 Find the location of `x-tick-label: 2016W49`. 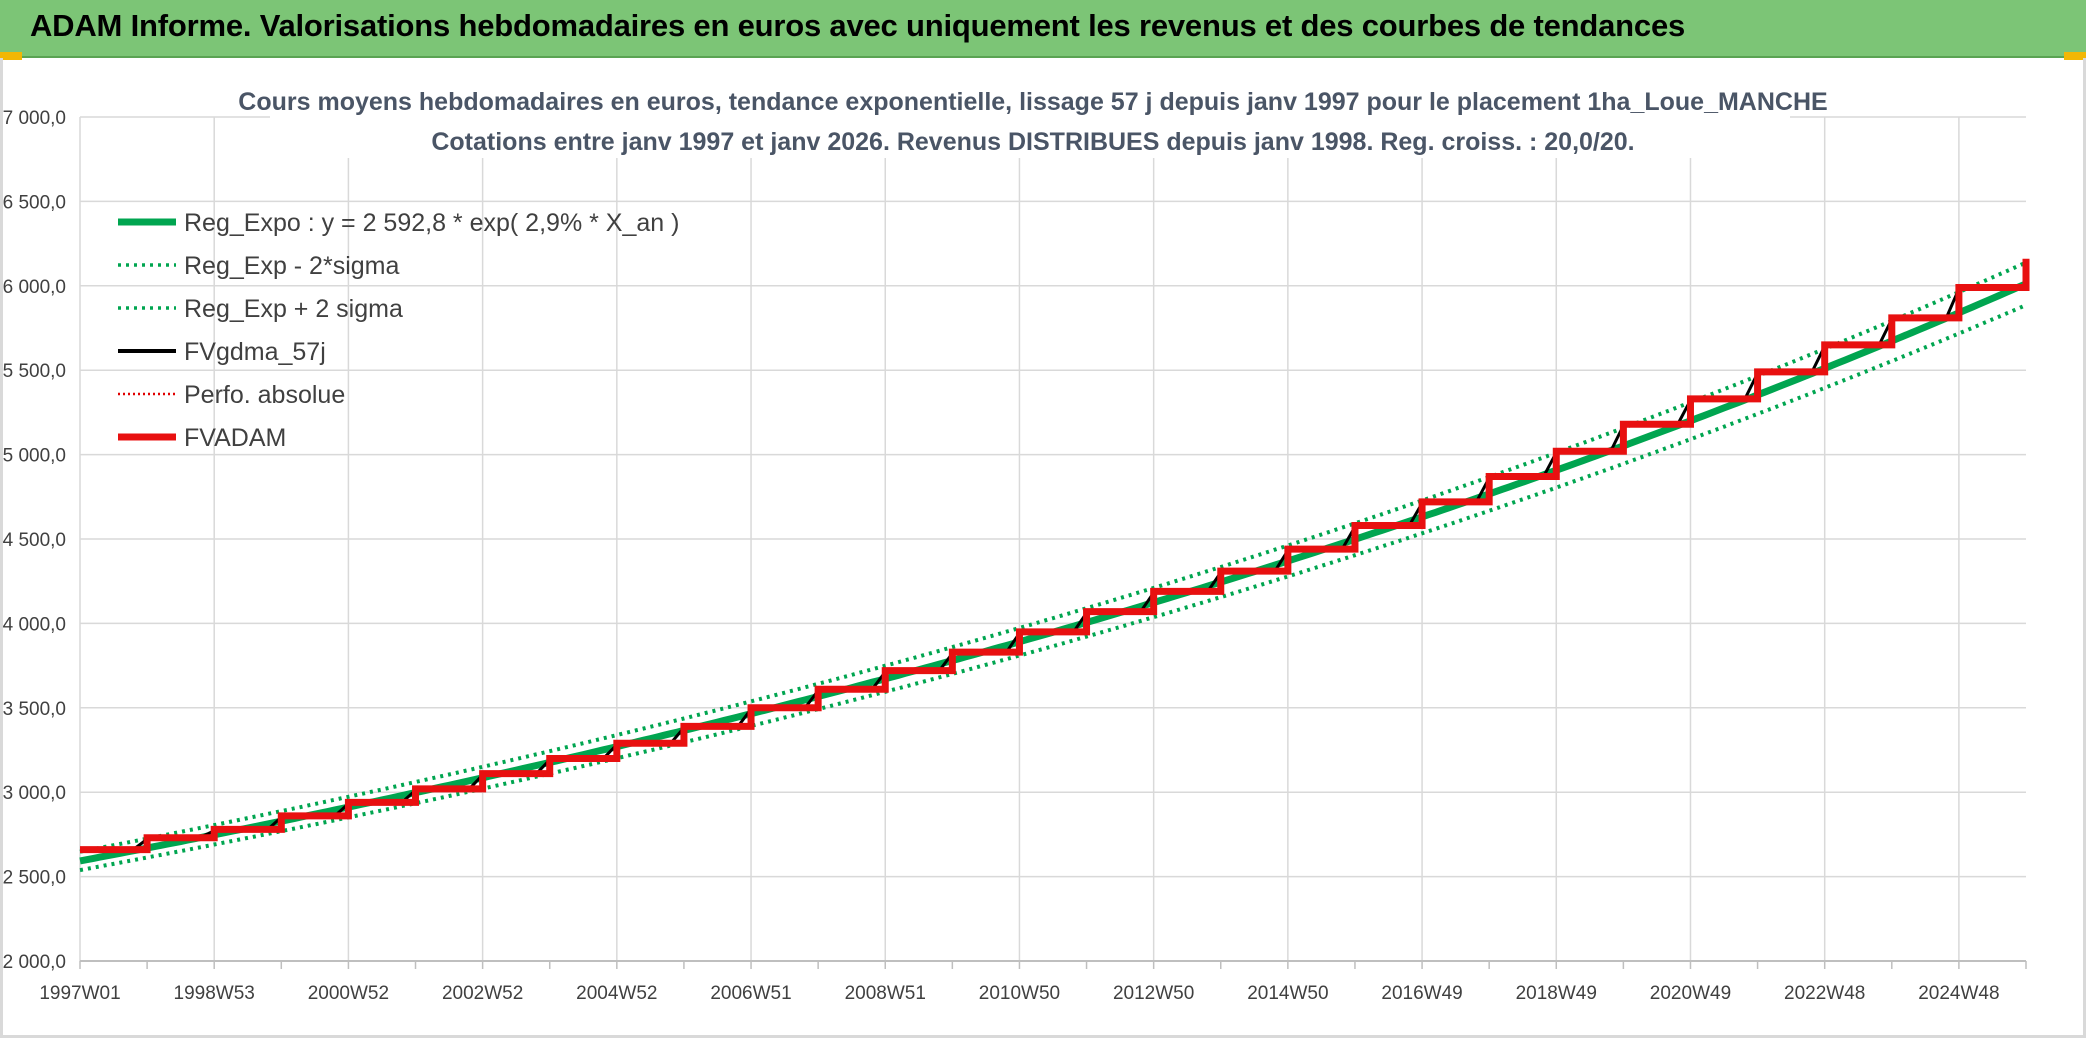

x-tick-label: 2016W49 is located at coordinates (1421, 993).